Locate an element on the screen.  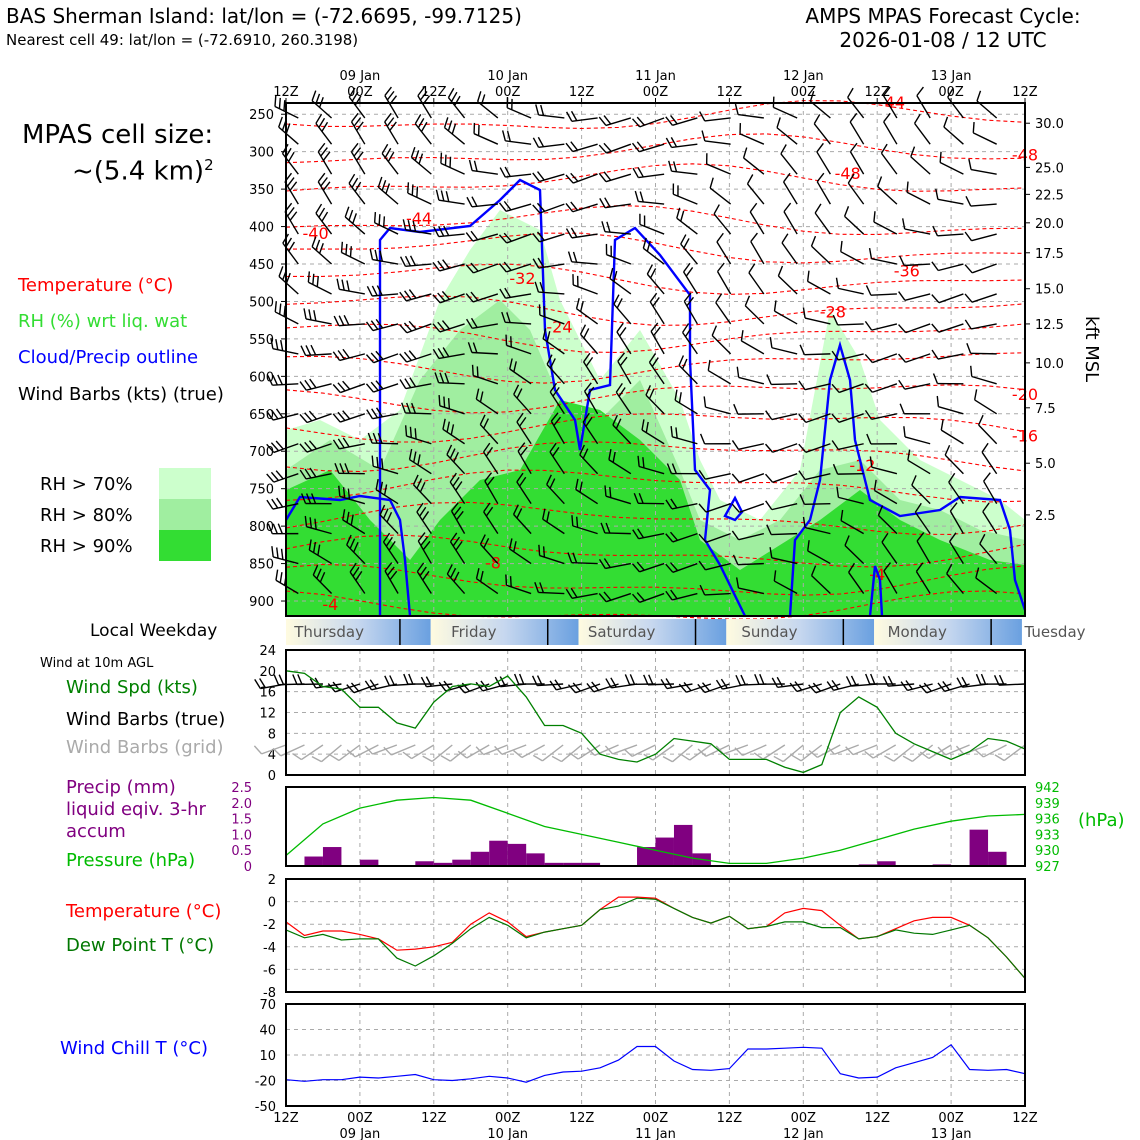
temperature-contour-label: -24 is located at coordinates (559, 327).